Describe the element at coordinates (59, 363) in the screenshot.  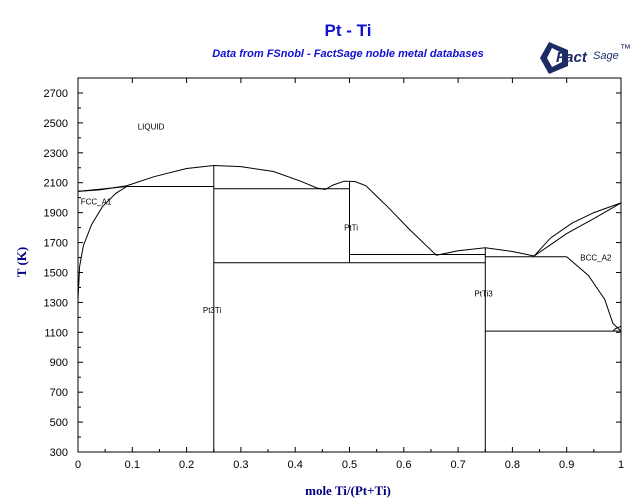
I see `y-tick-label: 900` at that location.